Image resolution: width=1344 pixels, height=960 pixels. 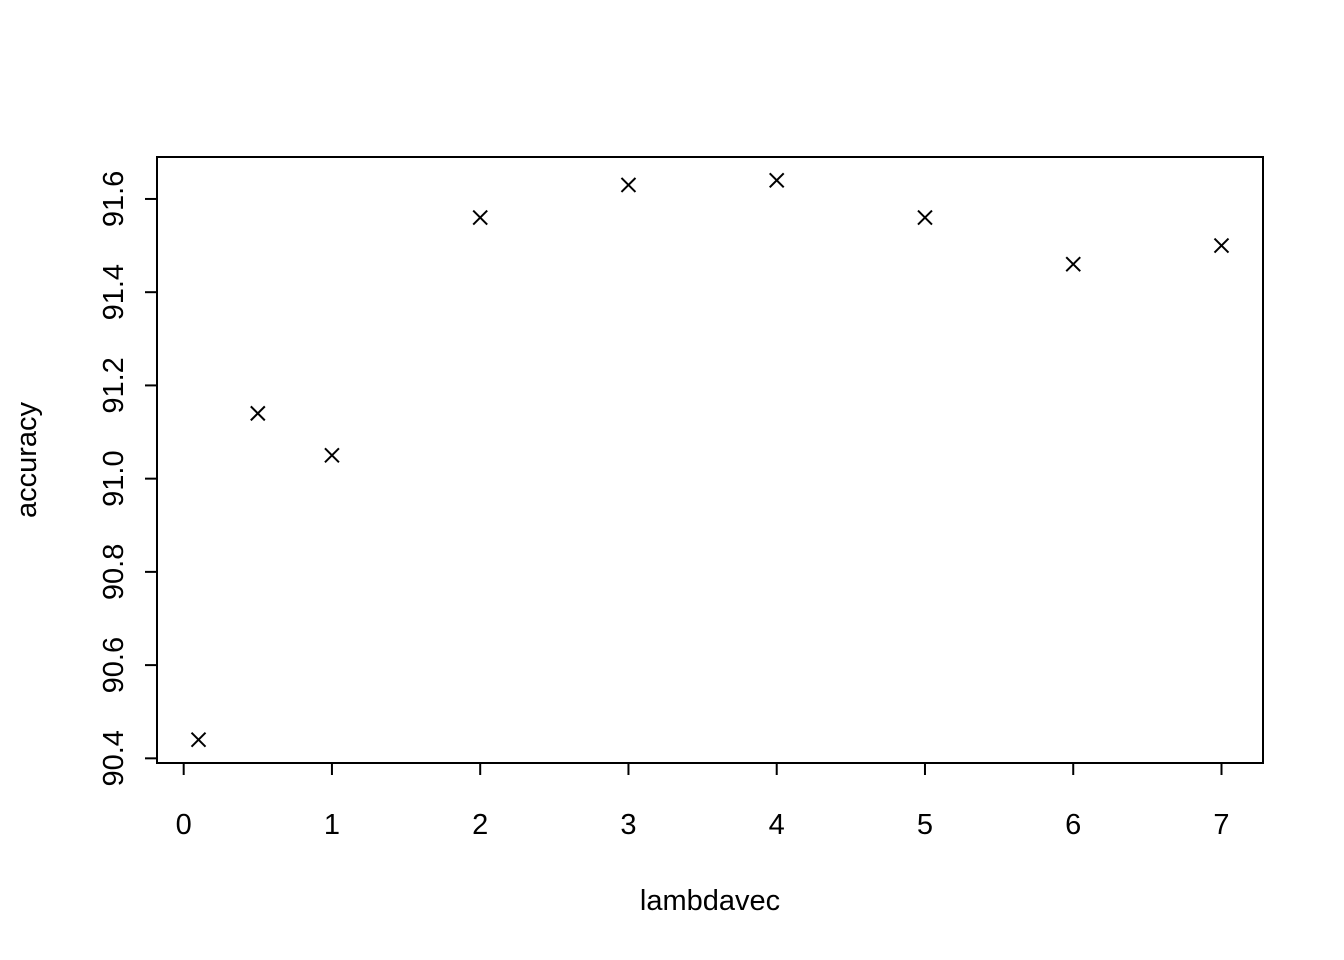 What do you see at coordinates (777, 825) in the screenshot?
I see `x-tick-label: 4` at bounding box center [777, 825].